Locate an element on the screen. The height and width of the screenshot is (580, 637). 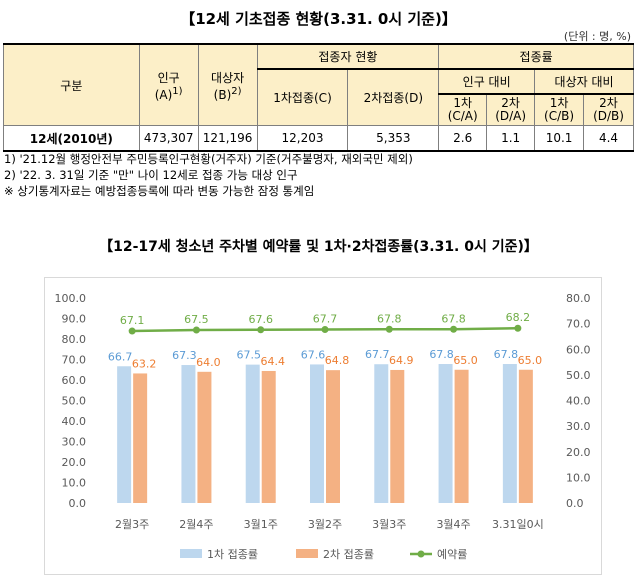
cell-target: 121,196 is located at coordinates (227, 138).